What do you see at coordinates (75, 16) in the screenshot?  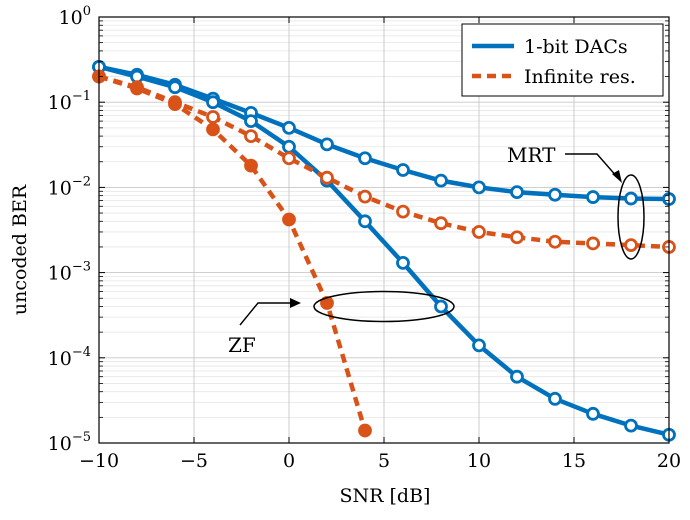 I see `y-tick-label: 10⁰` at bounding box center [75, 16].